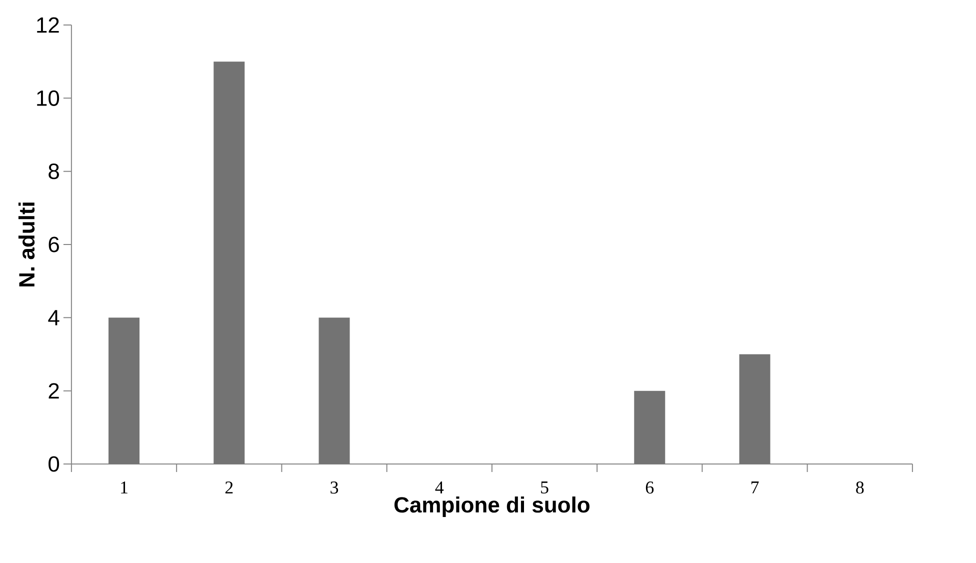 This screenshot has height=563, width=976. Describe the element at coordinates (755, 488) in the screenshot. I see `x-tick-label: 7` at that location.